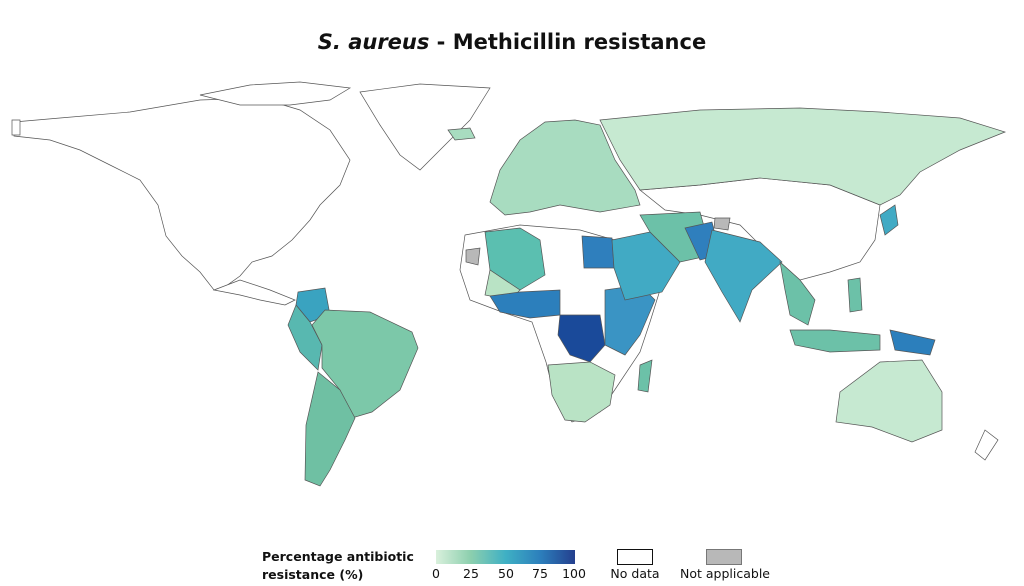 The height and width of the screenshot is (586, 1024). I want to click on brazil, so click(365, 364).